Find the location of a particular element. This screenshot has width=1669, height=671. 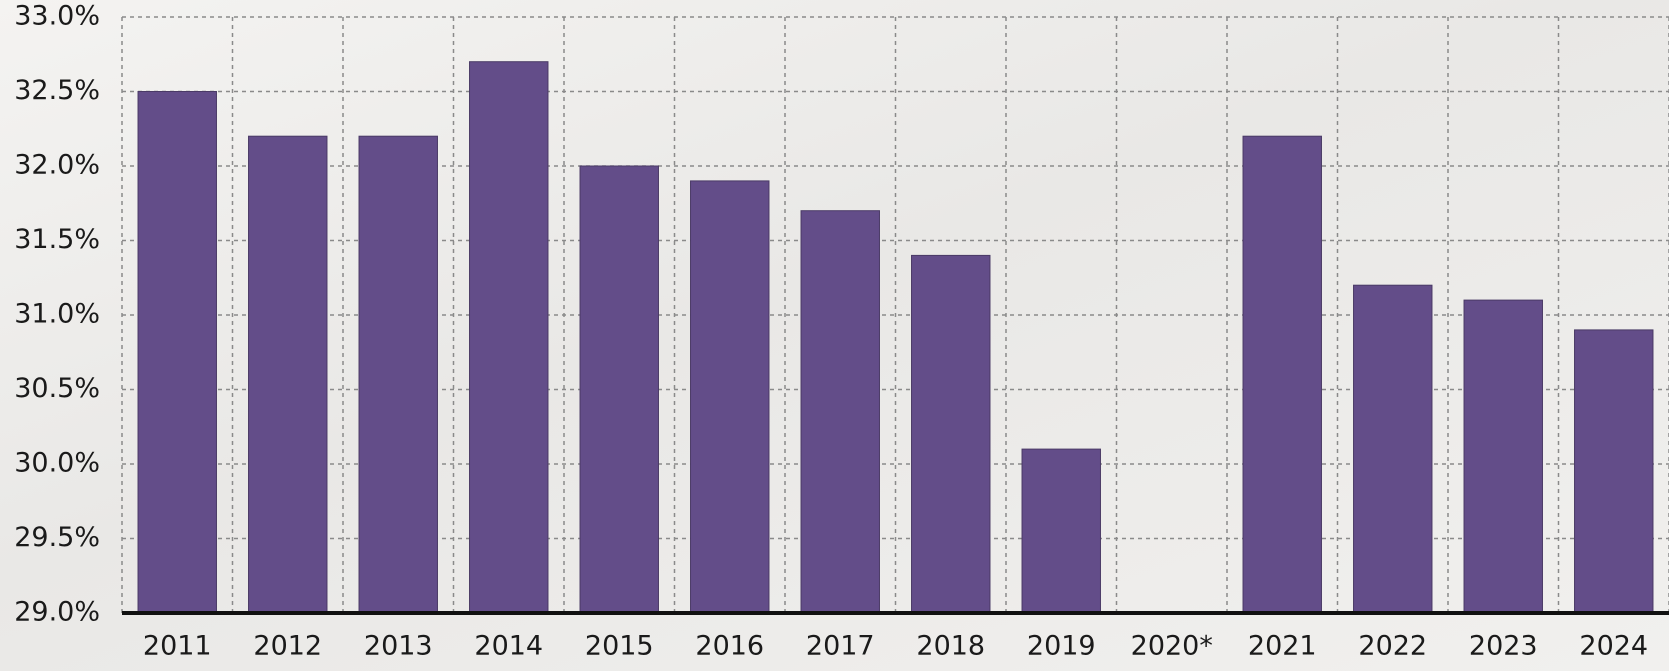

y-tick-label: 29.5% is located at coordinates (57, 537).